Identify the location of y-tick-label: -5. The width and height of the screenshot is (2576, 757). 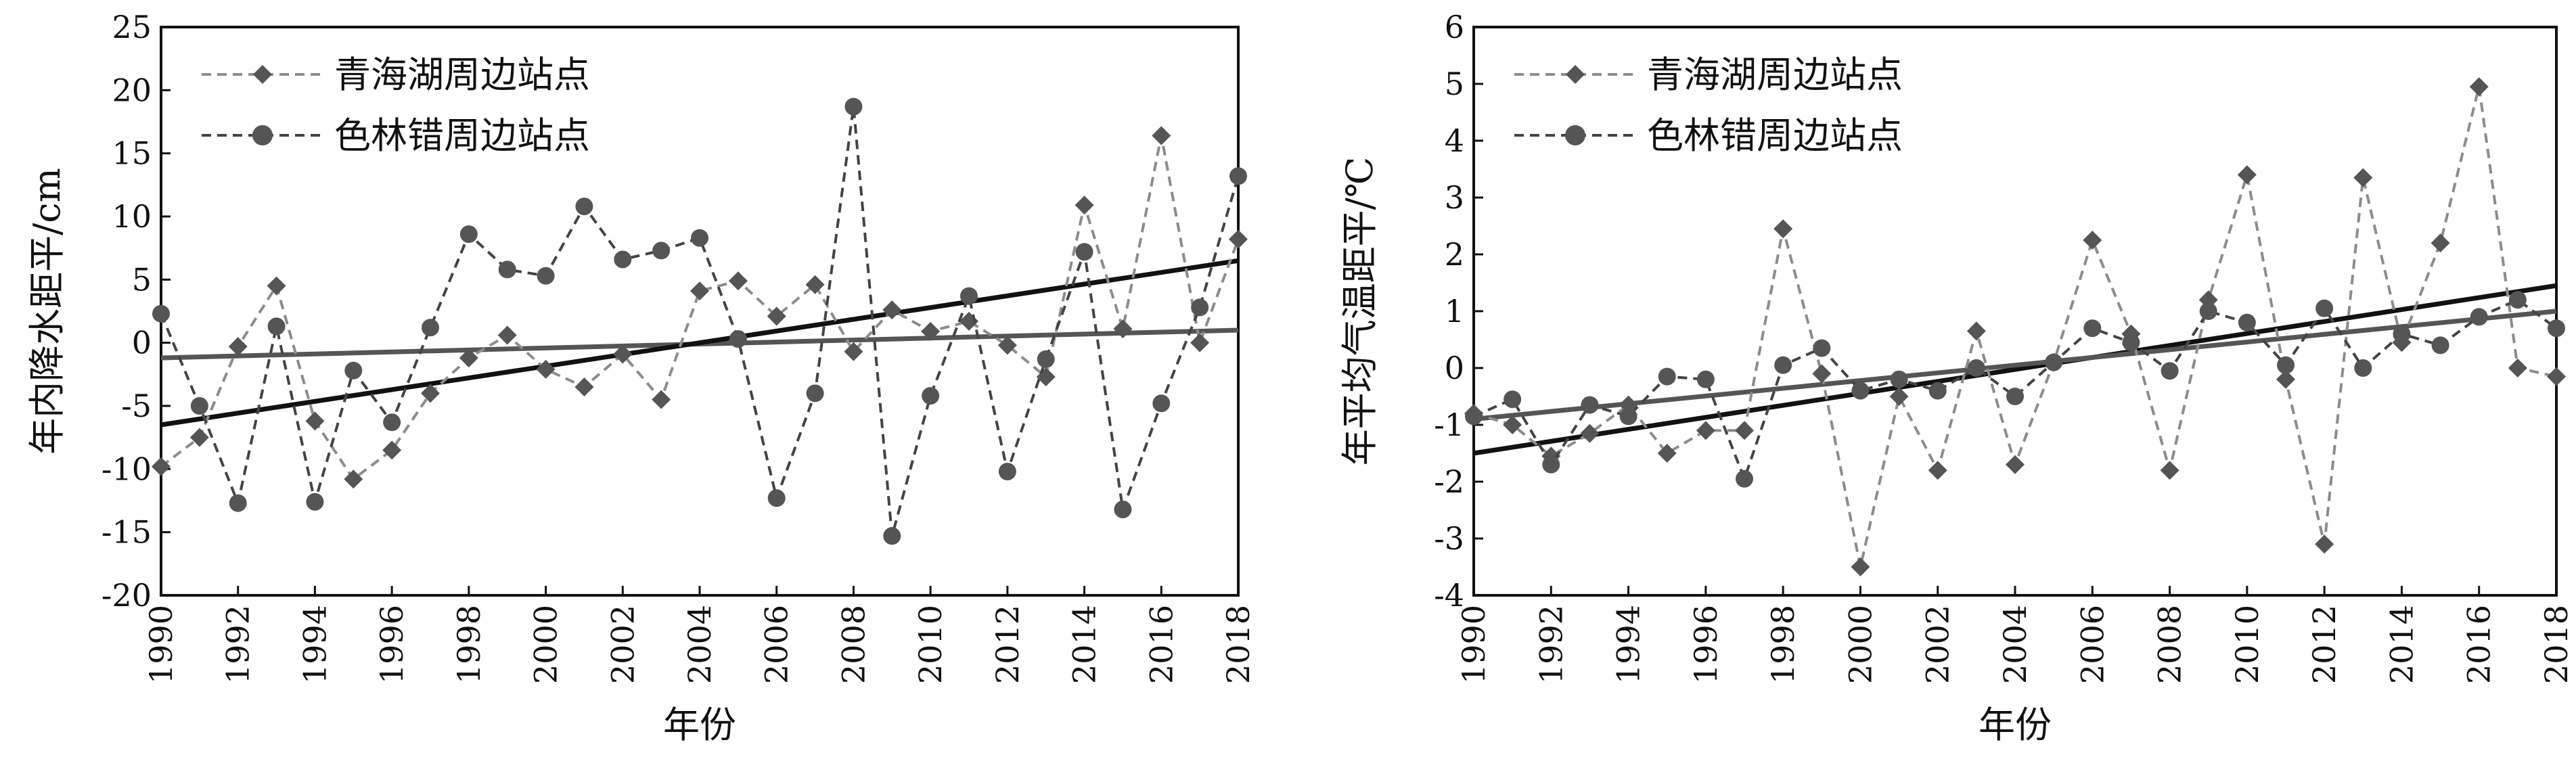
(136, 406).